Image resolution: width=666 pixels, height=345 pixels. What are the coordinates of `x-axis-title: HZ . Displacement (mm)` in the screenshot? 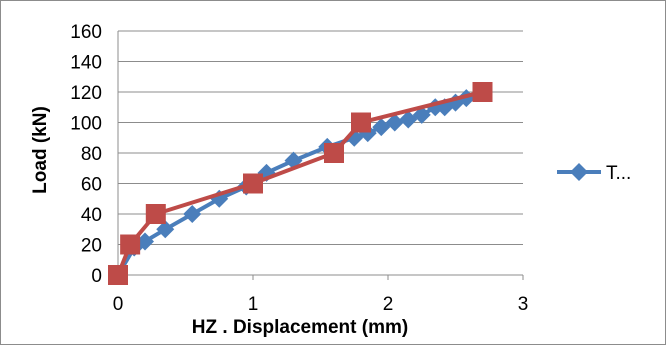 It's located at (300, 327).